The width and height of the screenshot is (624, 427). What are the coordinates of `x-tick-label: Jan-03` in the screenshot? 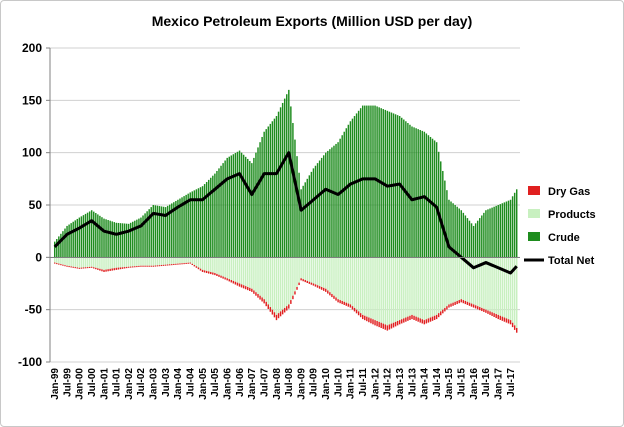 It's located at (154, 384).